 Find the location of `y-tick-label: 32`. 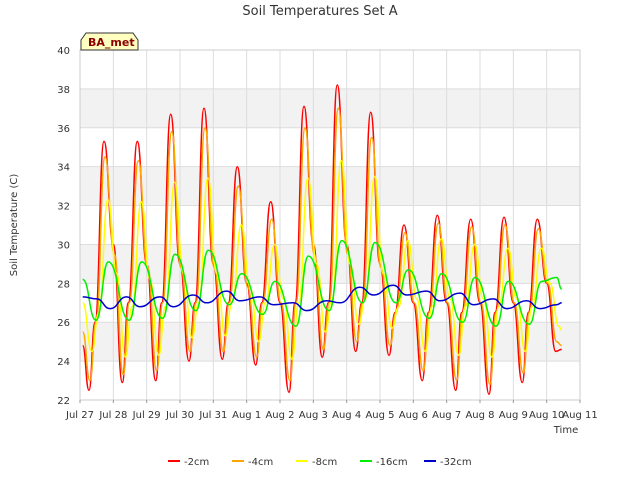

y-tick-label: 32 is located at coordinates (63, 207).